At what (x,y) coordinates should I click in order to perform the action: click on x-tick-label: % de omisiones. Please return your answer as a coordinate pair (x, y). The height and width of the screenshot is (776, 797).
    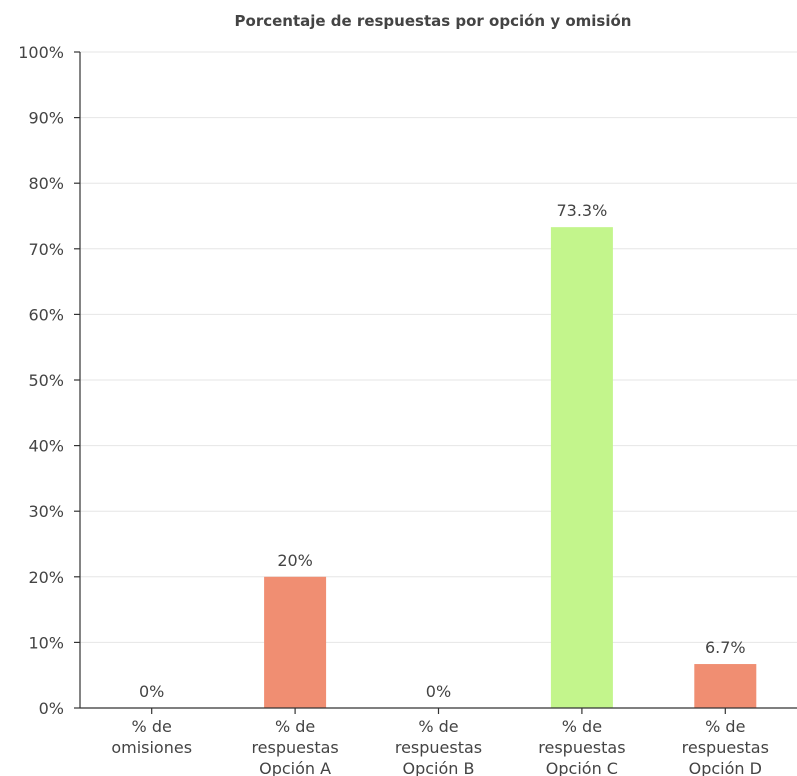
    Looking at the image, I should click on (151, 737).